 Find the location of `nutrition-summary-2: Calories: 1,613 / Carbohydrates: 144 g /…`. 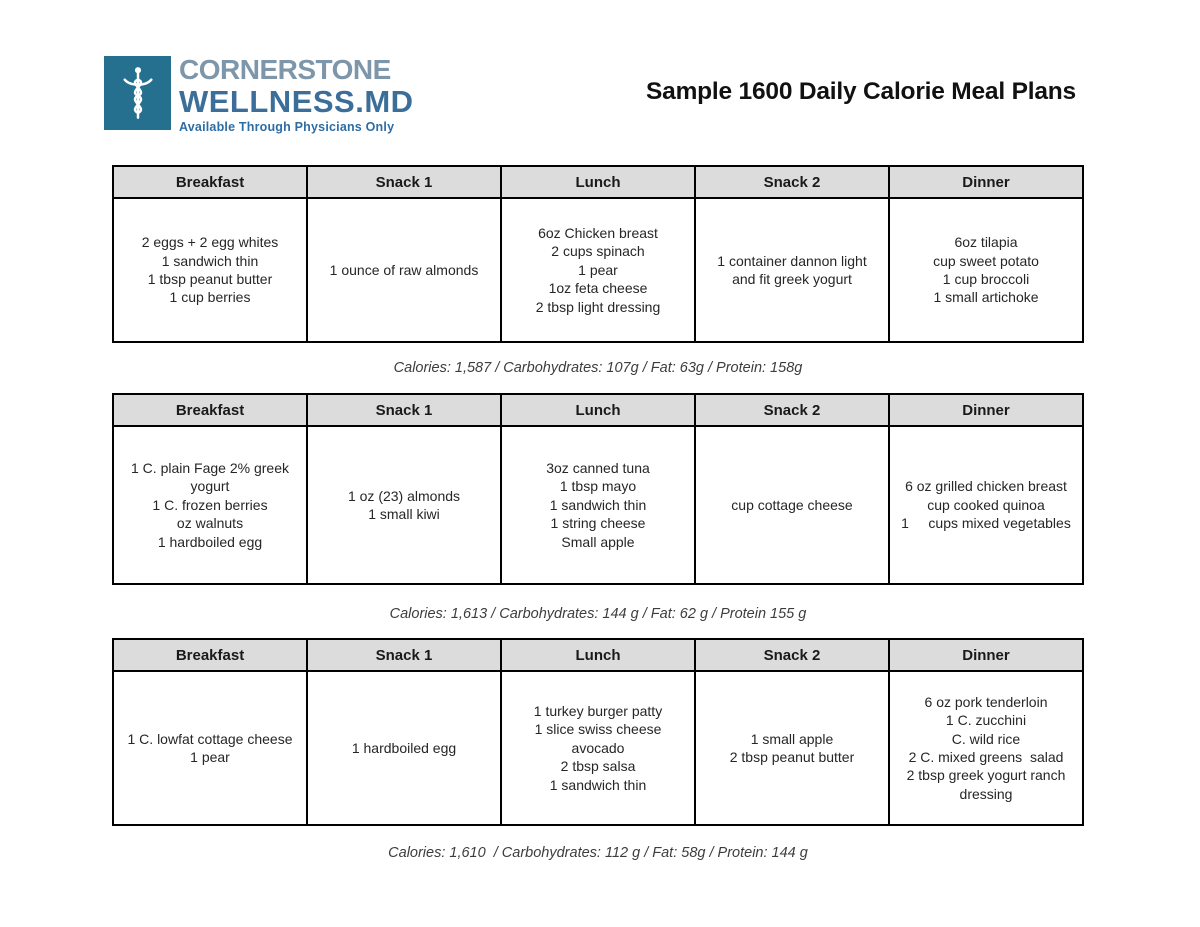

nutrition-summary-2: Calories: 1,613 / Carbohydrates: 144 g /… is located at coordinates (598, 614).